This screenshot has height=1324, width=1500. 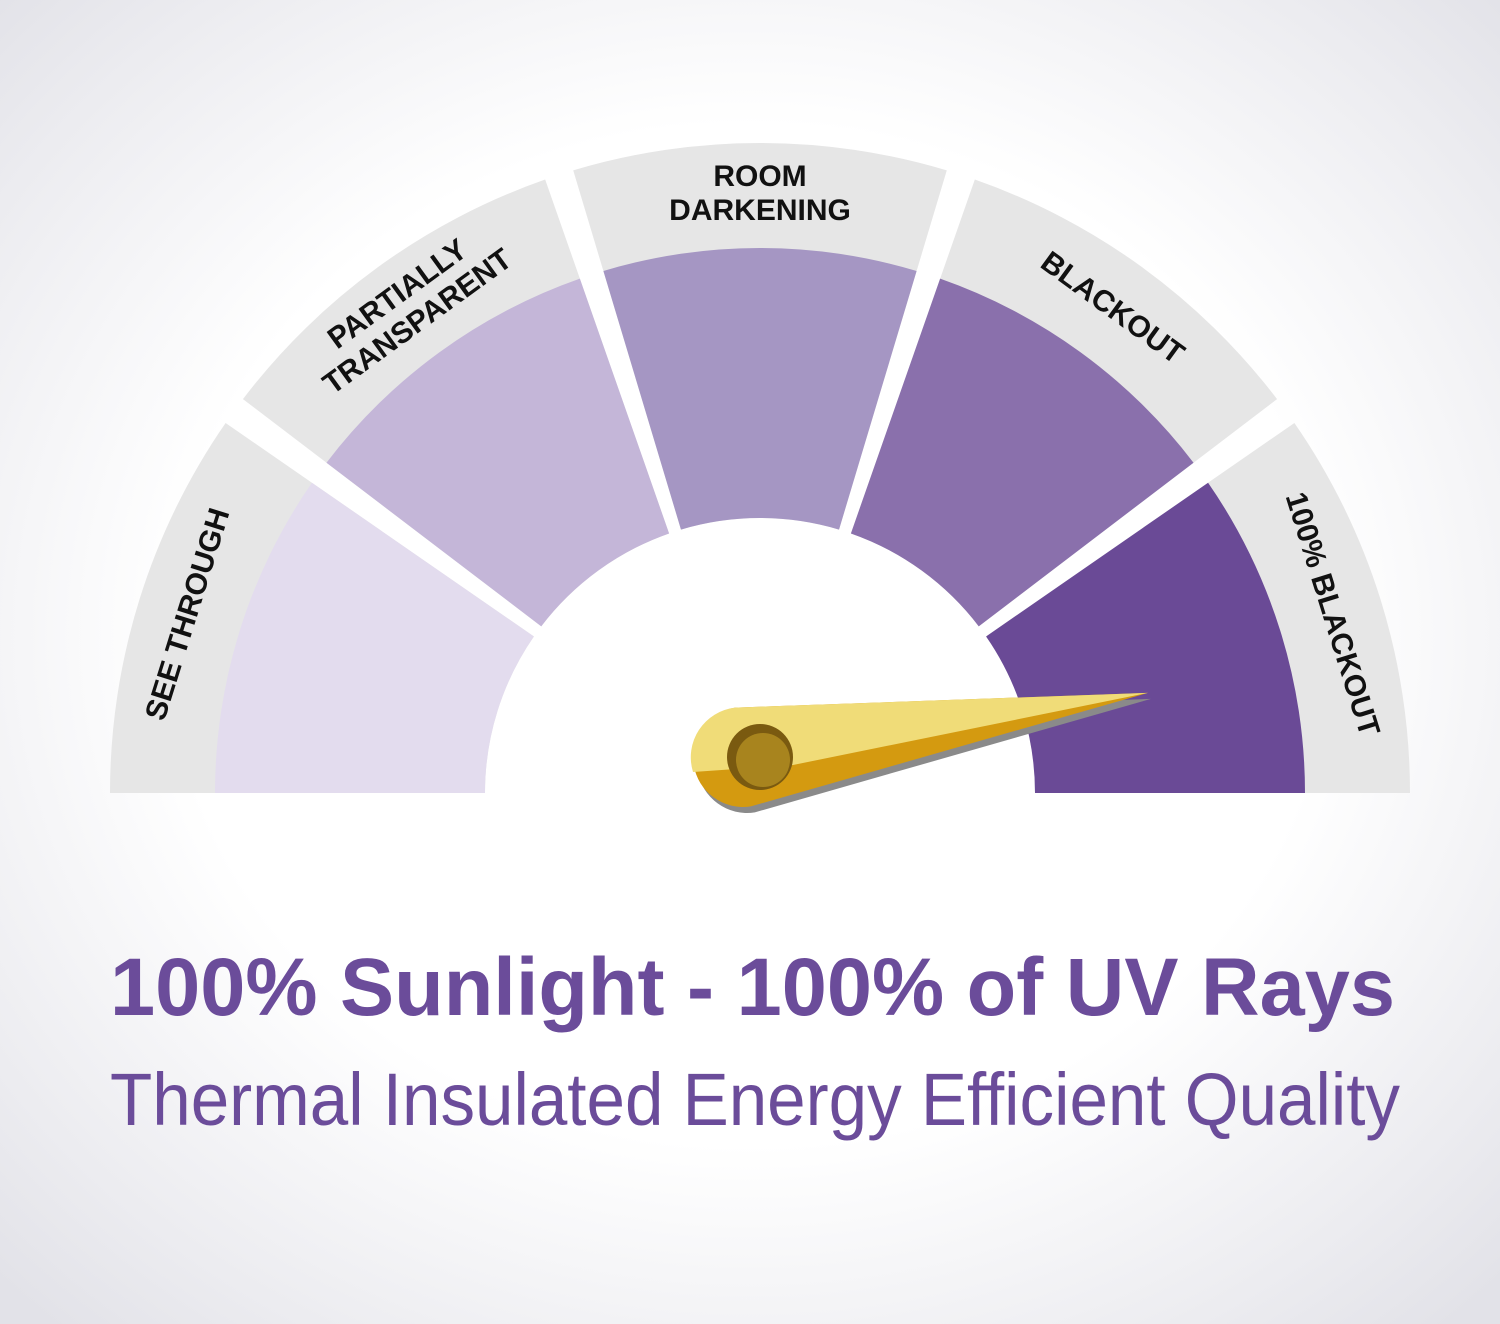 I want to click on gauge-needle, so click(x=920, y=752).